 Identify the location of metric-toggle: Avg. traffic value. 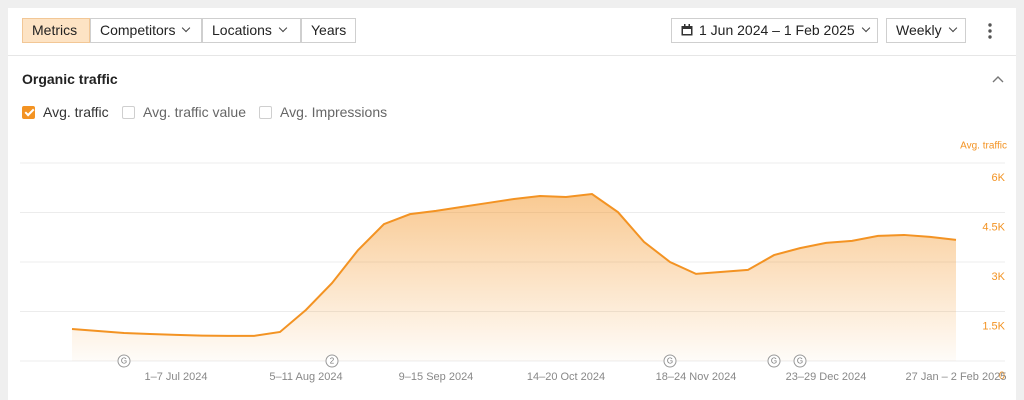
(184, 112).